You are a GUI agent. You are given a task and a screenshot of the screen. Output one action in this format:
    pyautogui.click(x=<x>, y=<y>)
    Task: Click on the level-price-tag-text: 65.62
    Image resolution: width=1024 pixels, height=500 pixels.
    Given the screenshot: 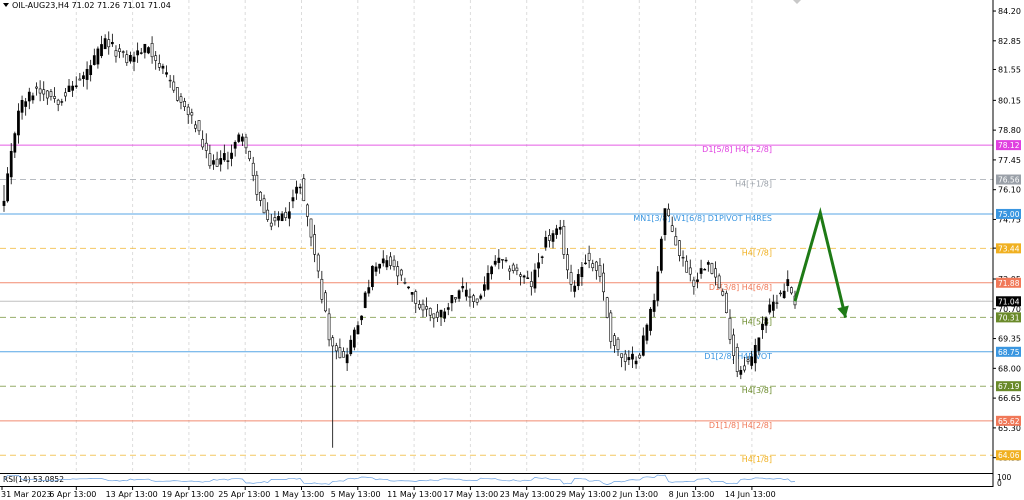 What is the action you would take?
    pyautogui.click(x=1009, y=421)
    